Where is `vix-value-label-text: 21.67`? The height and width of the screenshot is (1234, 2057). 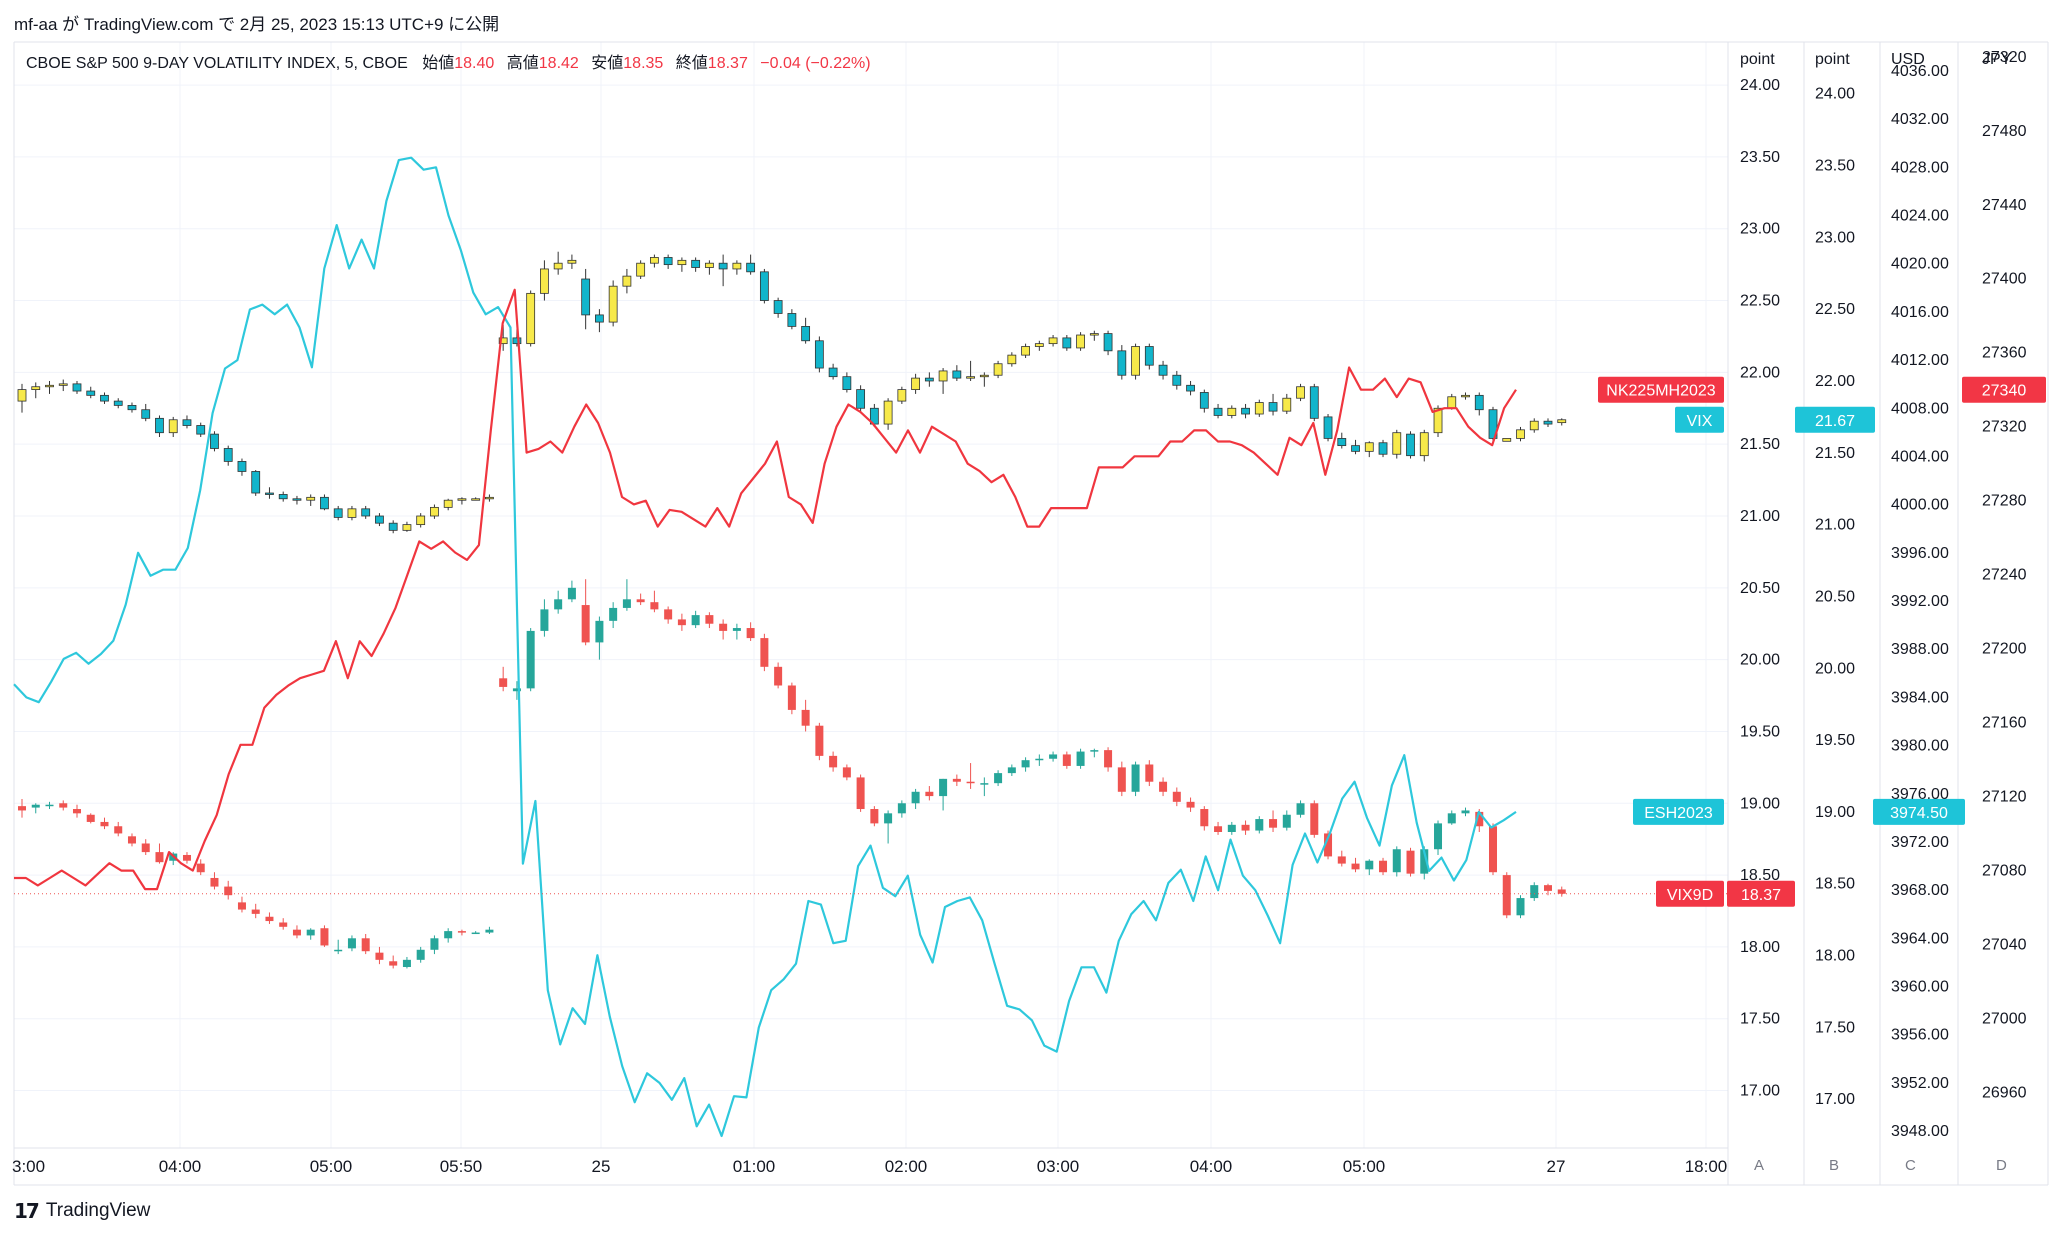
vix-value-label-text: 21.67 is located at coordinates (1835, 421).